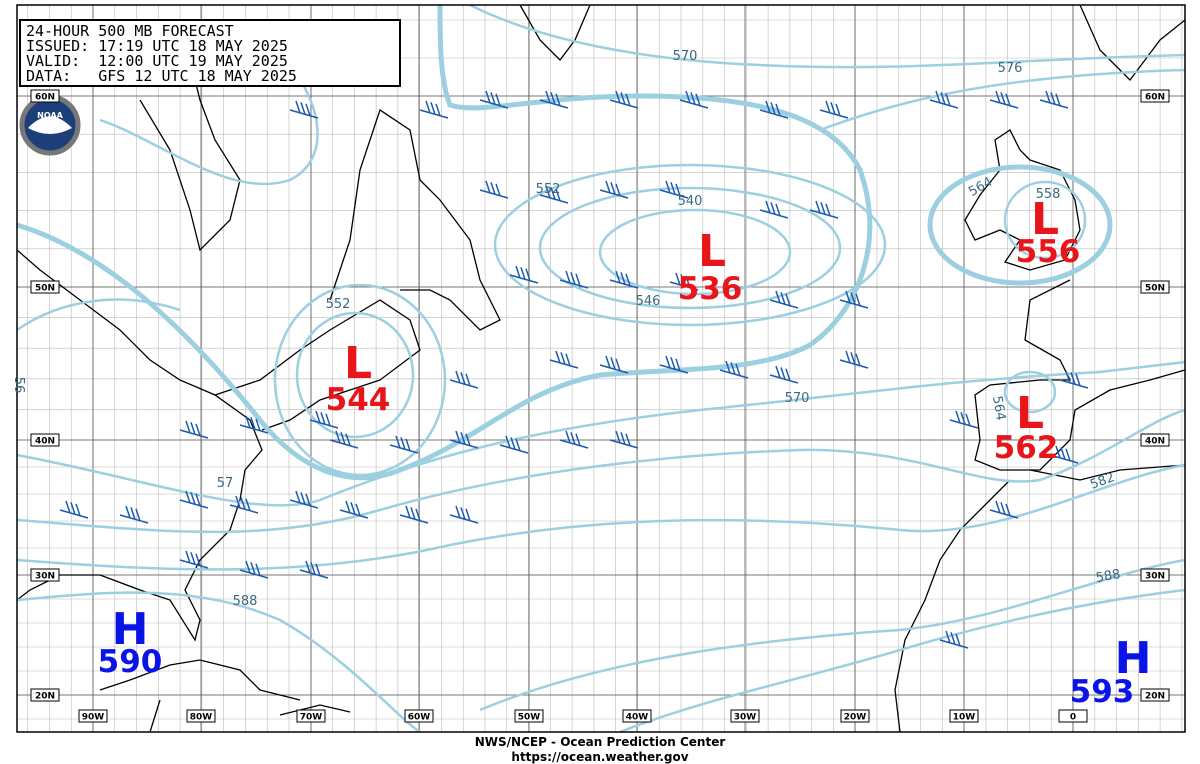  Describe the element at coordinates (157, 61) in the screenshot. I see `header-line: VALID: 12:00 UTC 19 MAY 2025` at that location.